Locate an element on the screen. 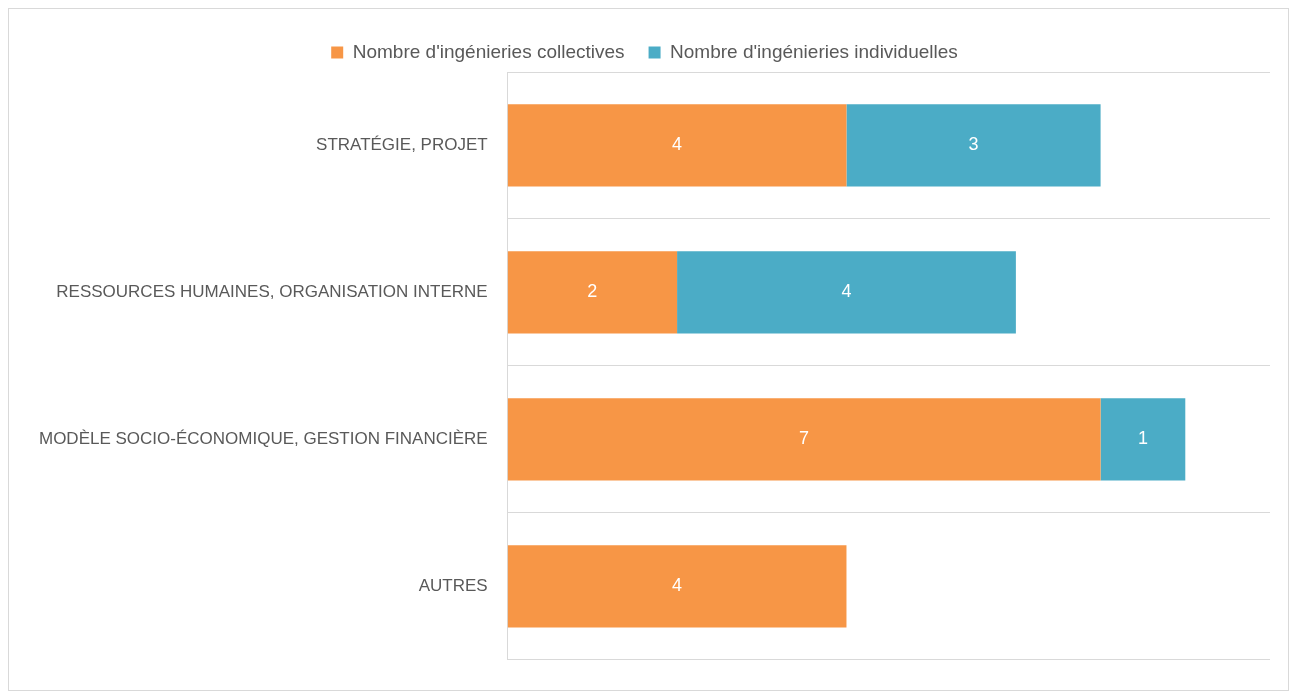 The width and height of the screenshot is (1297, 699). y-tick-label: MODÈLE SOCIO-ÉCONOMIQUE, GESTION FINANCIÈRE is located at coordinates (263, 439).